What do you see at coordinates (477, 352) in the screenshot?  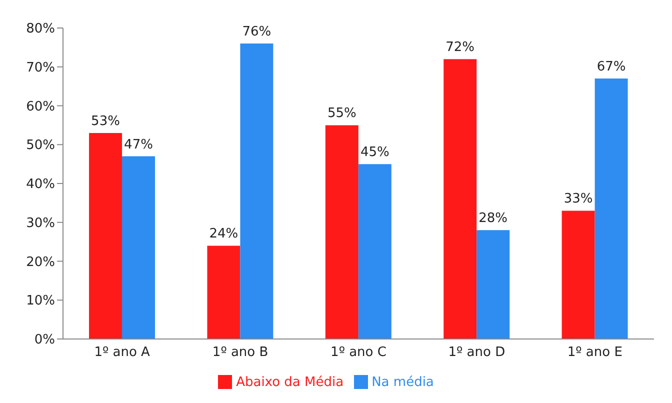 I see `x-tick-label: 1º ano D` at bounding box center [477, 352].